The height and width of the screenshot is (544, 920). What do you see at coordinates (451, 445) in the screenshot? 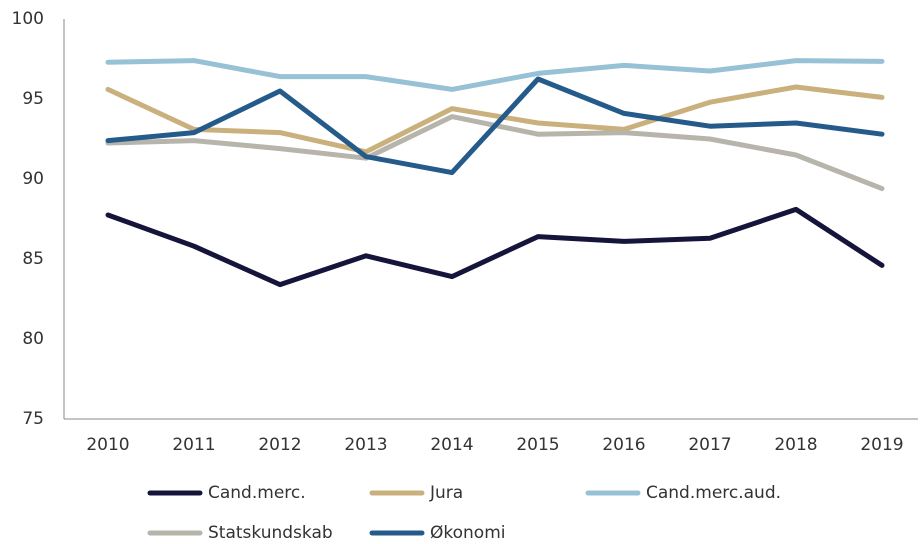
I see `x-tick-label: 2014` at bounding box center [451, 445].